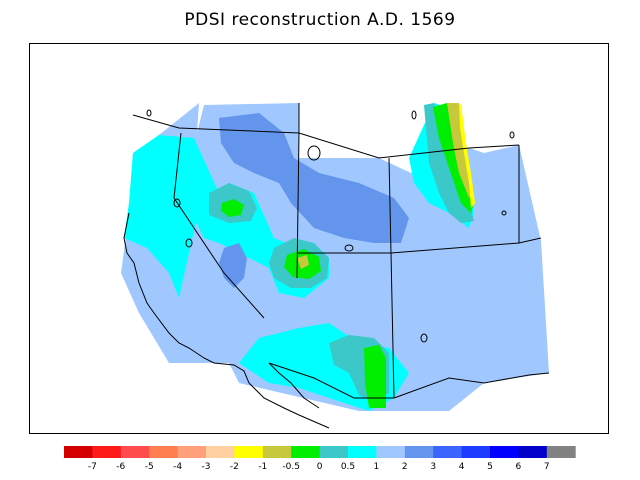 The height and width of the screenshot is (480, 640). I want to click on baja-coast, so click(289, 405).